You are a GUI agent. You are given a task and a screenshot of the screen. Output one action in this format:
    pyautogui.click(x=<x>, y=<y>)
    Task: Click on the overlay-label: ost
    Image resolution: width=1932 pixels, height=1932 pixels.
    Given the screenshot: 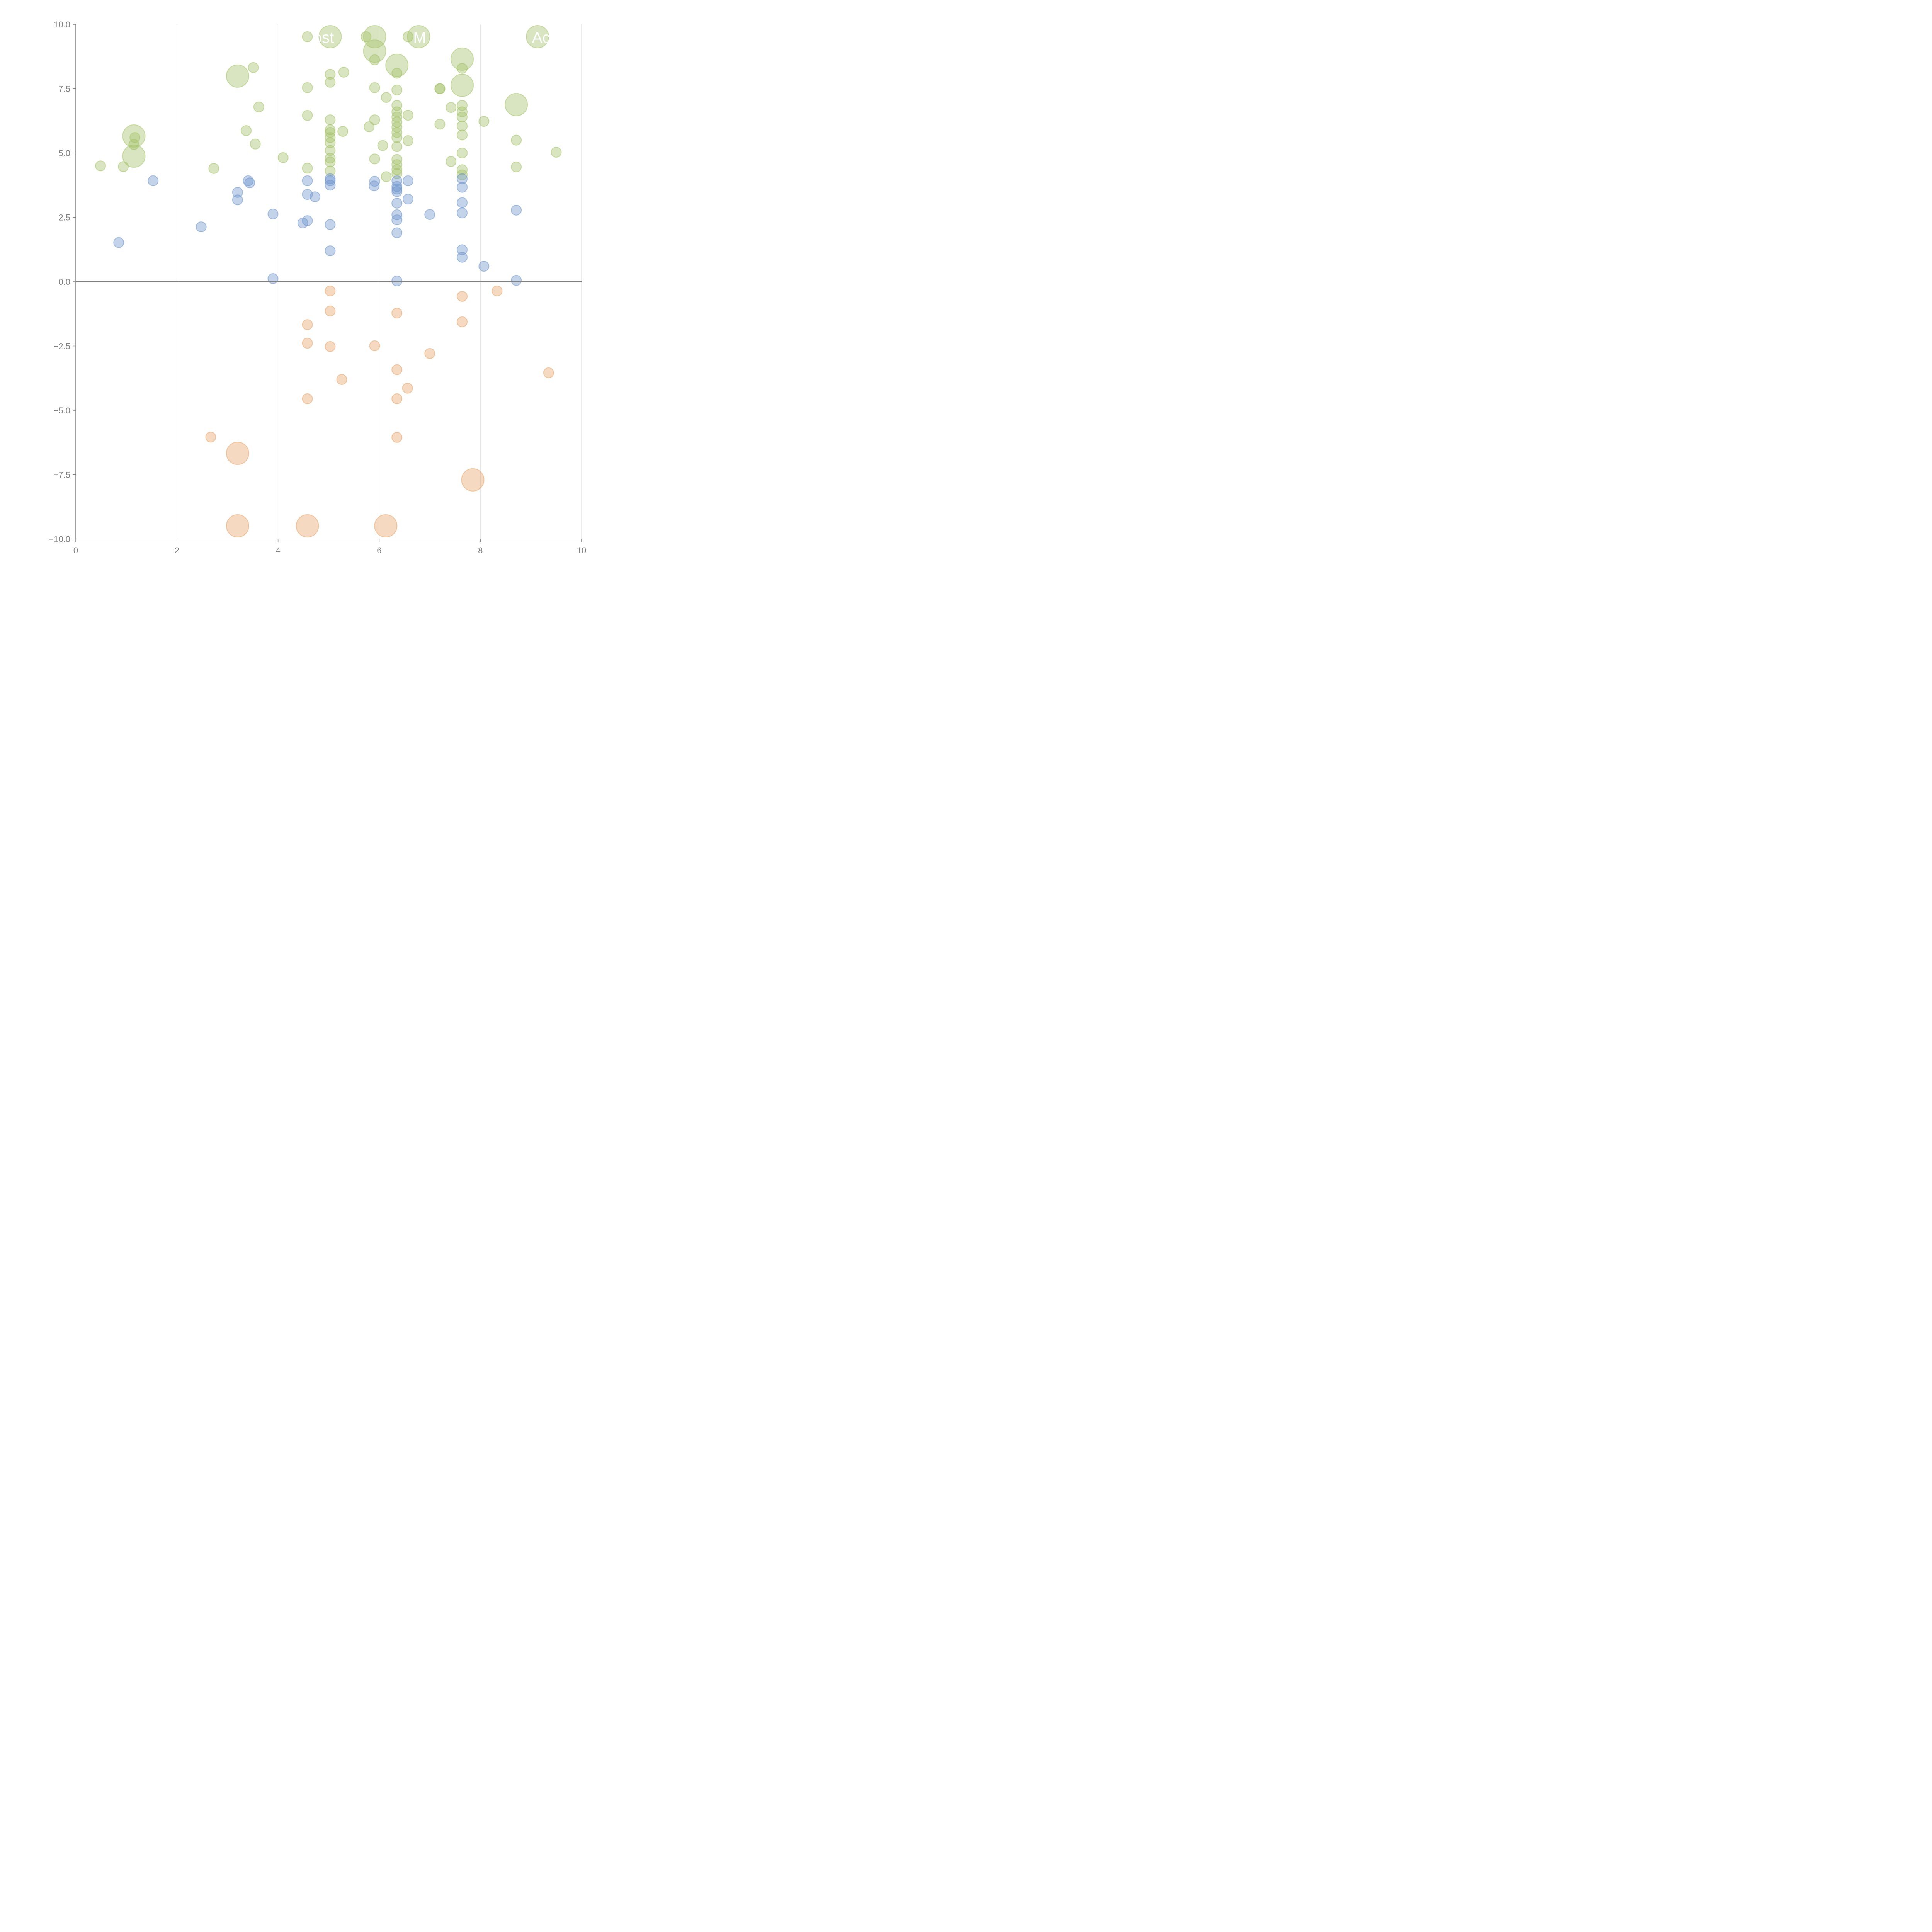 What is the action you would take?
    pyautogui.click(x=323, y=37)
    